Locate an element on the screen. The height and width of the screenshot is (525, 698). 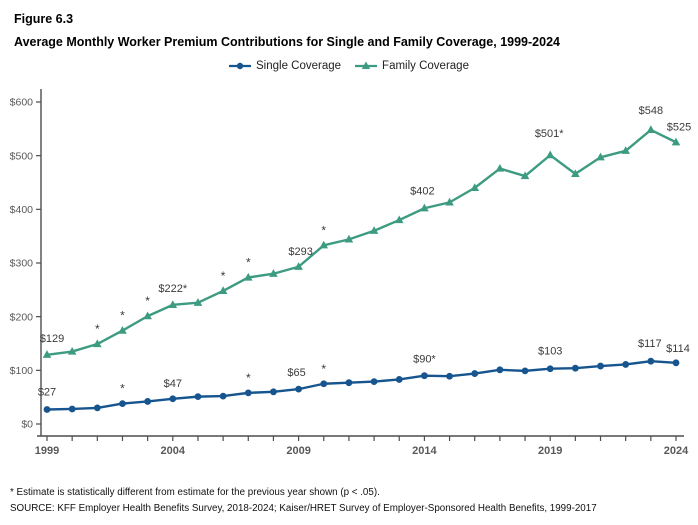
data-label: $114 is located at coordinates (678, 349).